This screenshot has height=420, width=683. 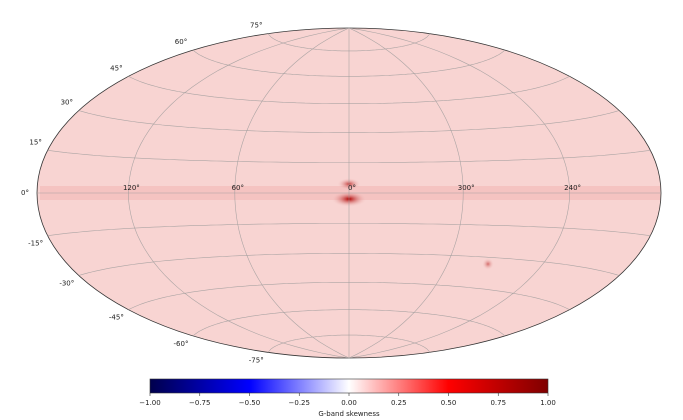 What do you see at coordinates (35, 142) in the screenshot?
I see `latitude-label: 15°` at bounding box center [35, 142].